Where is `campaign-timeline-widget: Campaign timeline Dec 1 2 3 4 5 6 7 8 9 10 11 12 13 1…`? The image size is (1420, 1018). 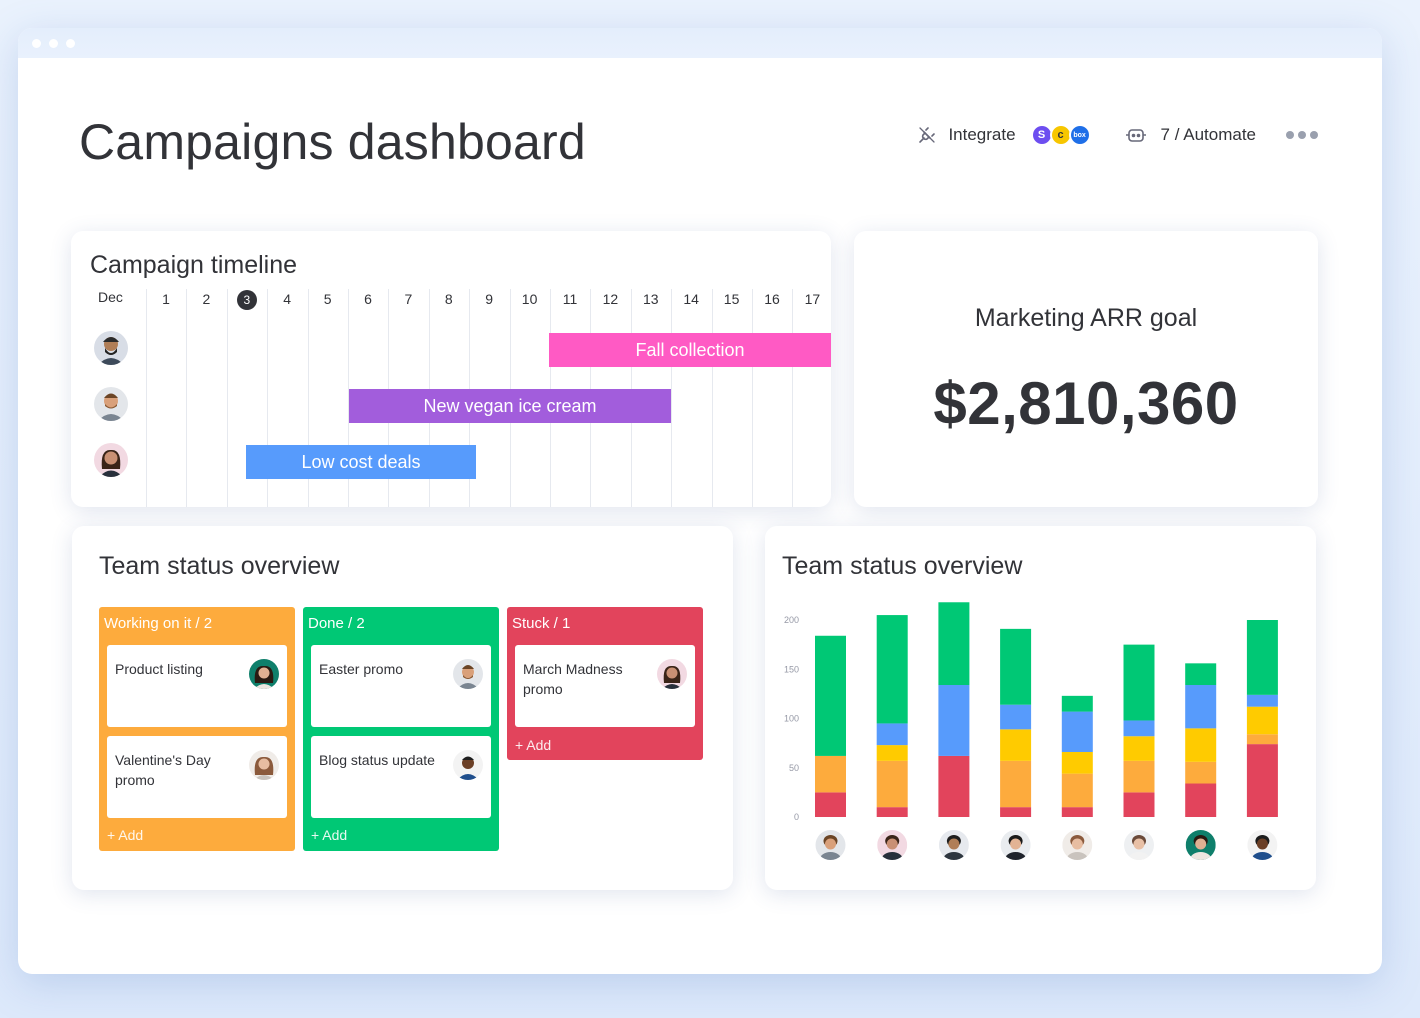 campaign-timeline-widget: Campaign timeline Dec 1 2 3 4 5 6 7 8 9 10 11 12 13 1… is located at coordinates (451, 369).